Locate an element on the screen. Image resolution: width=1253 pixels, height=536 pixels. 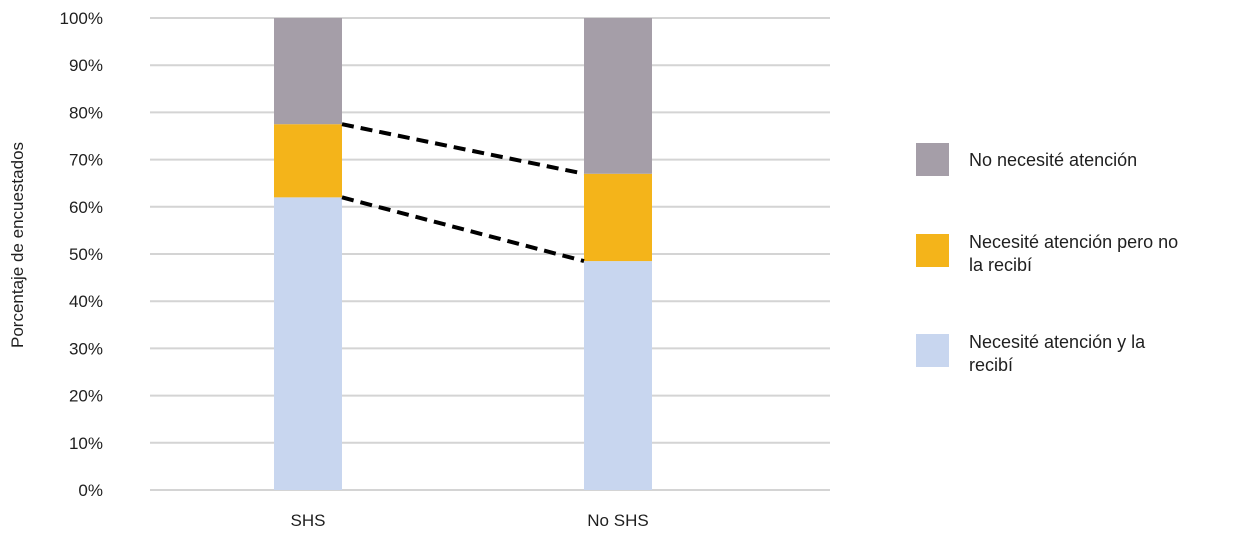
y-tick-label: 90% is located at coordinates (86, 65).